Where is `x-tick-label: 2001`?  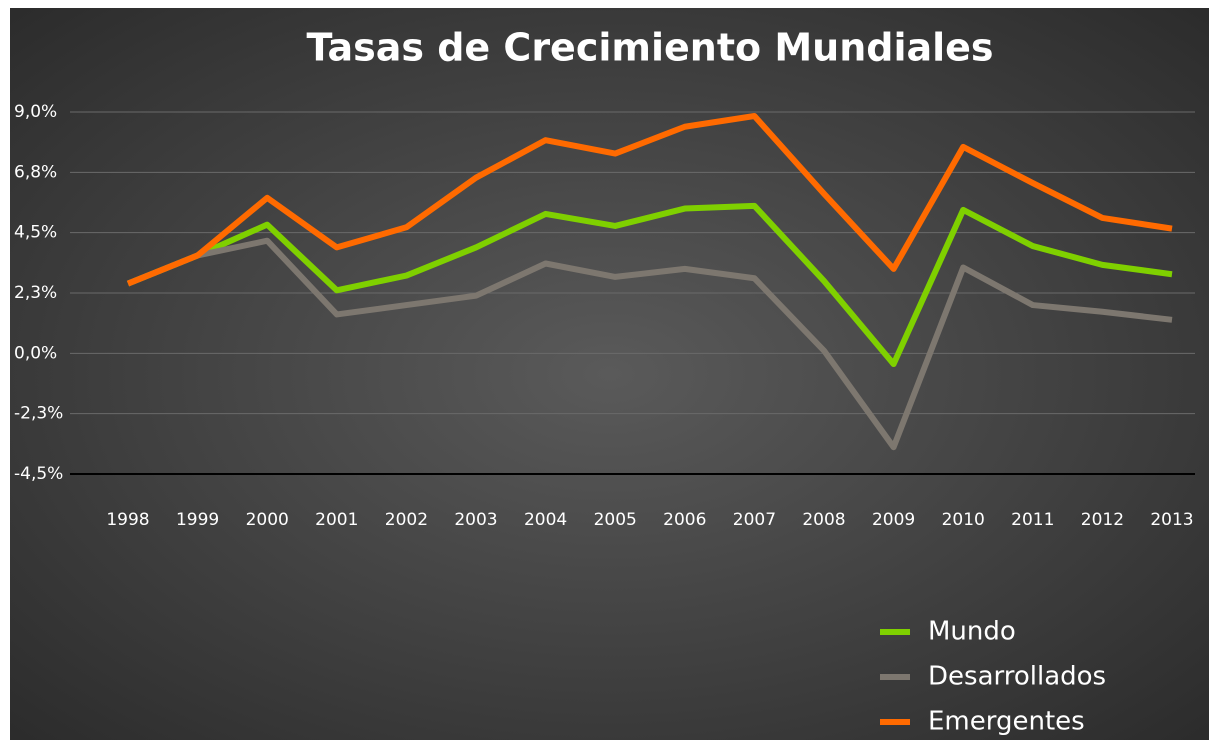 x-tick-label: 2001 is located at coordinates (336, 520).